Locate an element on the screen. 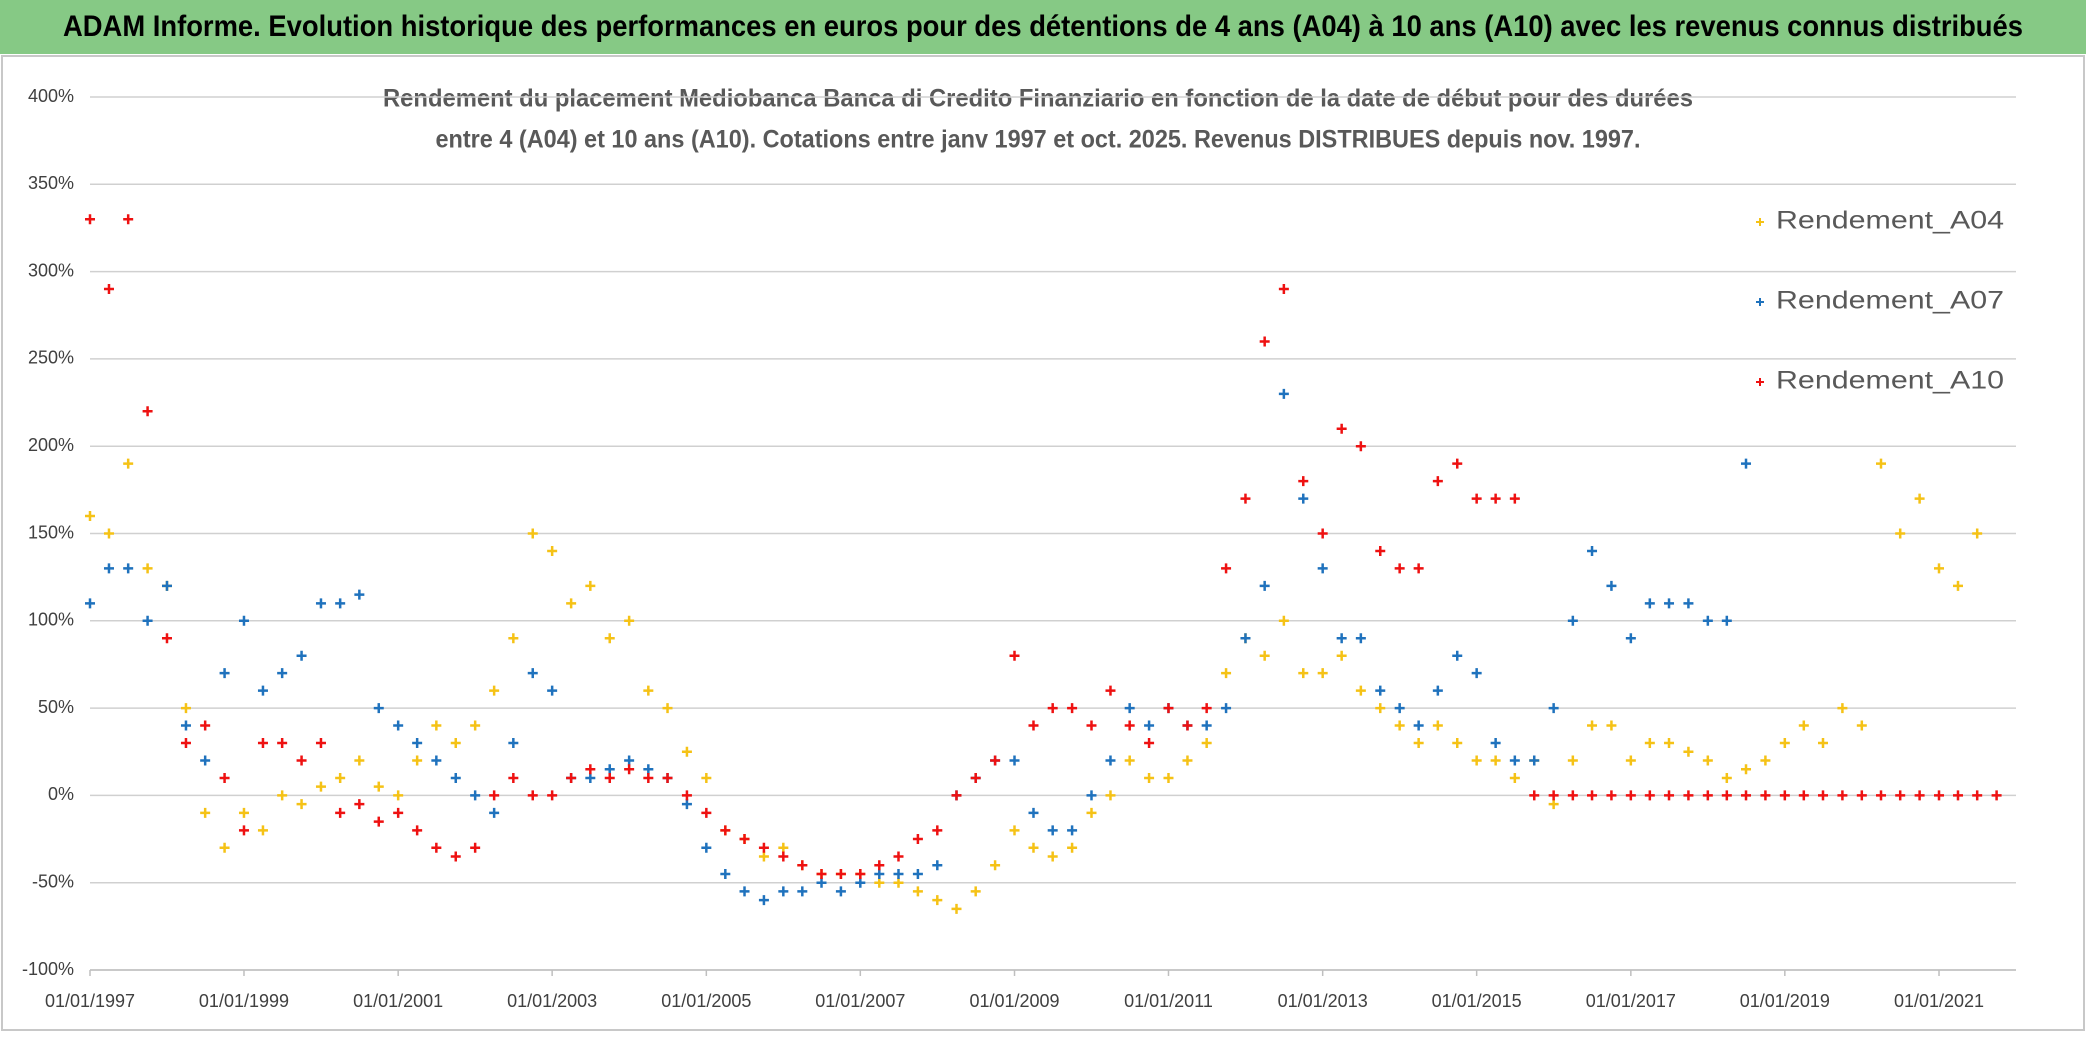 The height and width of the screenshot is (1037, 2086). title-bar is located at coordinates (1043, 27).